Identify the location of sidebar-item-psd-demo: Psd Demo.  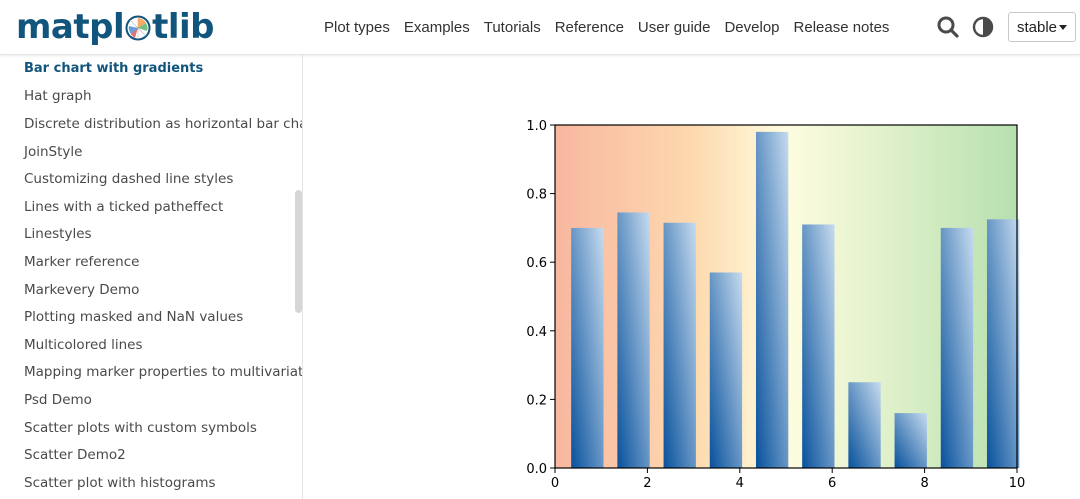
(58, 400).